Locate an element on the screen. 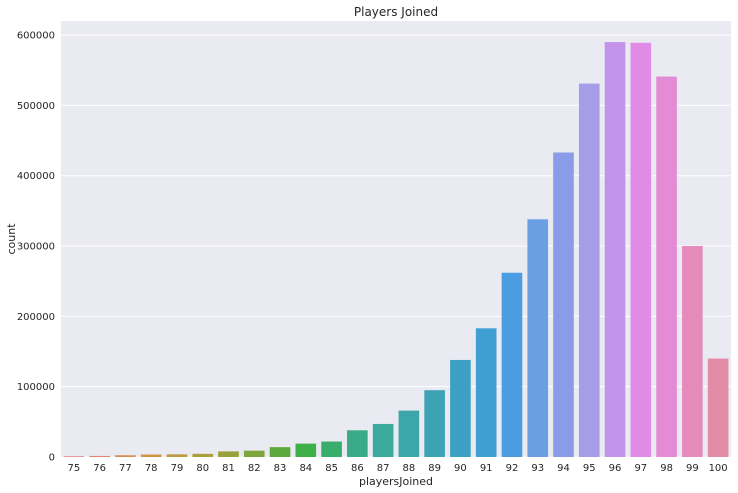 The width and height of the screenshot is (738, 493). x-tick-label: 91 is located at coordinates (486, 468).